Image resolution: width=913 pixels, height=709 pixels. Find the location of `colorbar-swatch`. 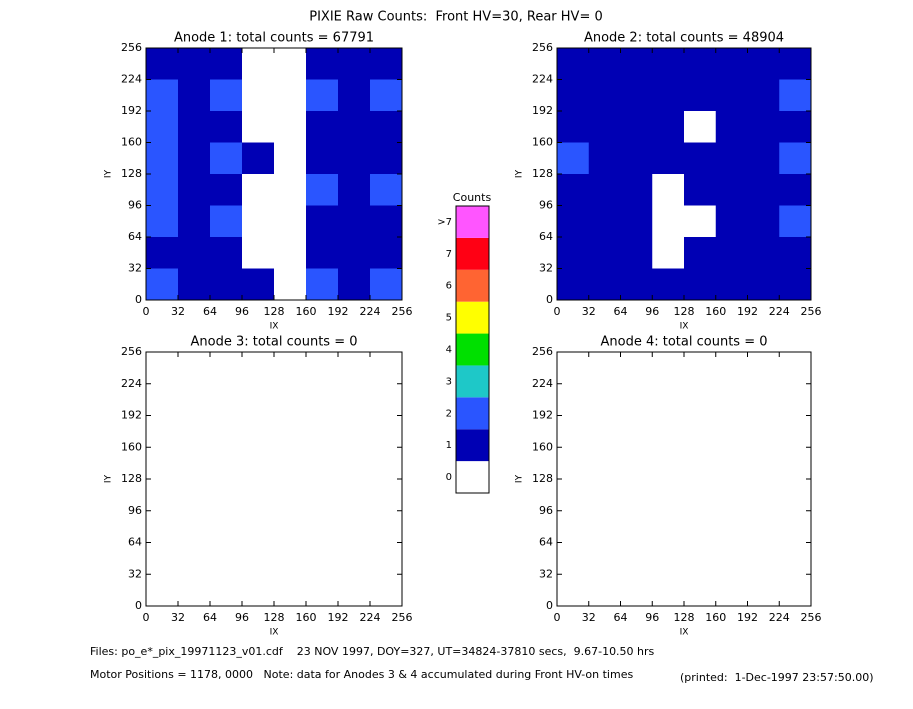

colorbar-swatch is located at coordinates (472, 477).